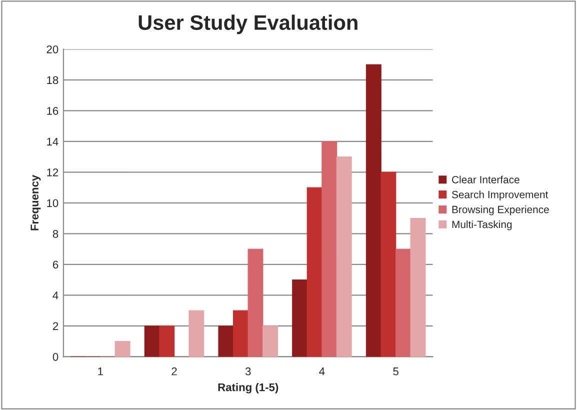  Describe the element at coordinates (500, 211) in the screenshot. I see `legend-label: Browsing Experience` at that location.